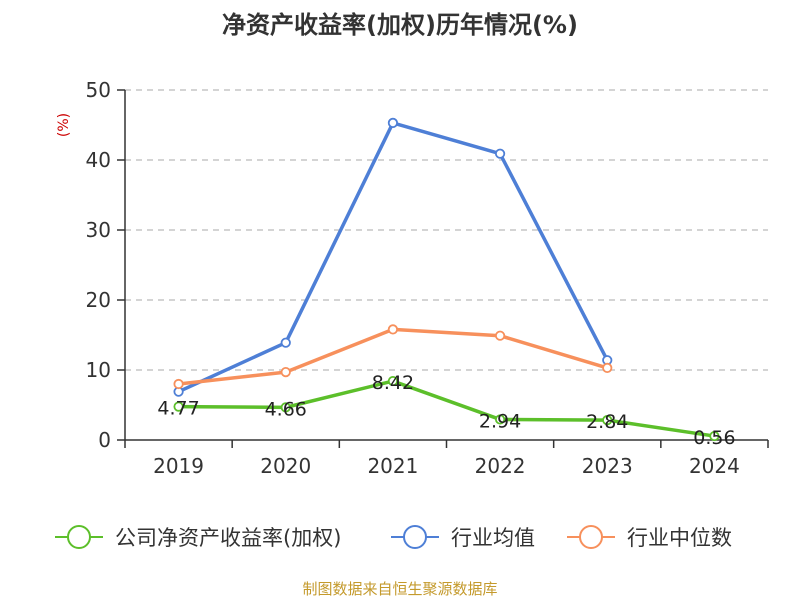 This screenshot has width=800, height=600. I want to click on series-2-point-2020, so click(285, 372).